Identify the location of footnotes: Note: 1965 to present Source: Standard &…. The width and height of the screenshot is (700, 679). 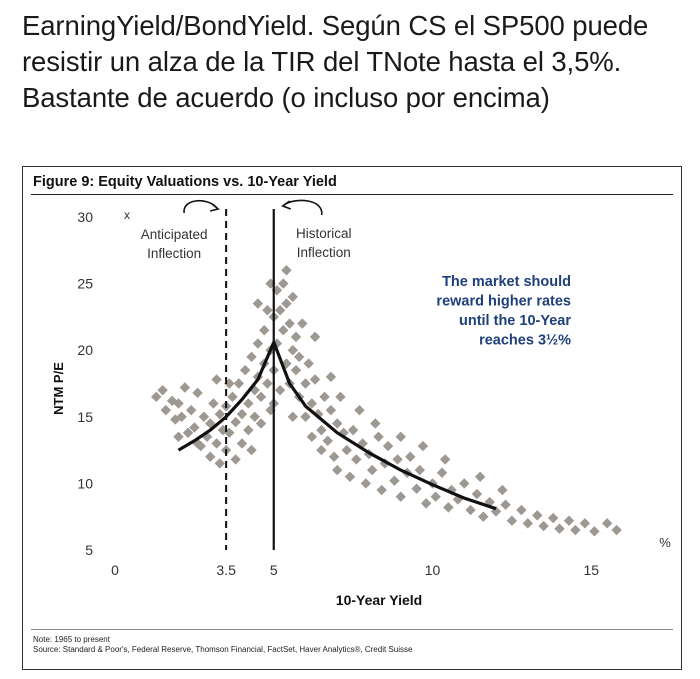
(222, 645).